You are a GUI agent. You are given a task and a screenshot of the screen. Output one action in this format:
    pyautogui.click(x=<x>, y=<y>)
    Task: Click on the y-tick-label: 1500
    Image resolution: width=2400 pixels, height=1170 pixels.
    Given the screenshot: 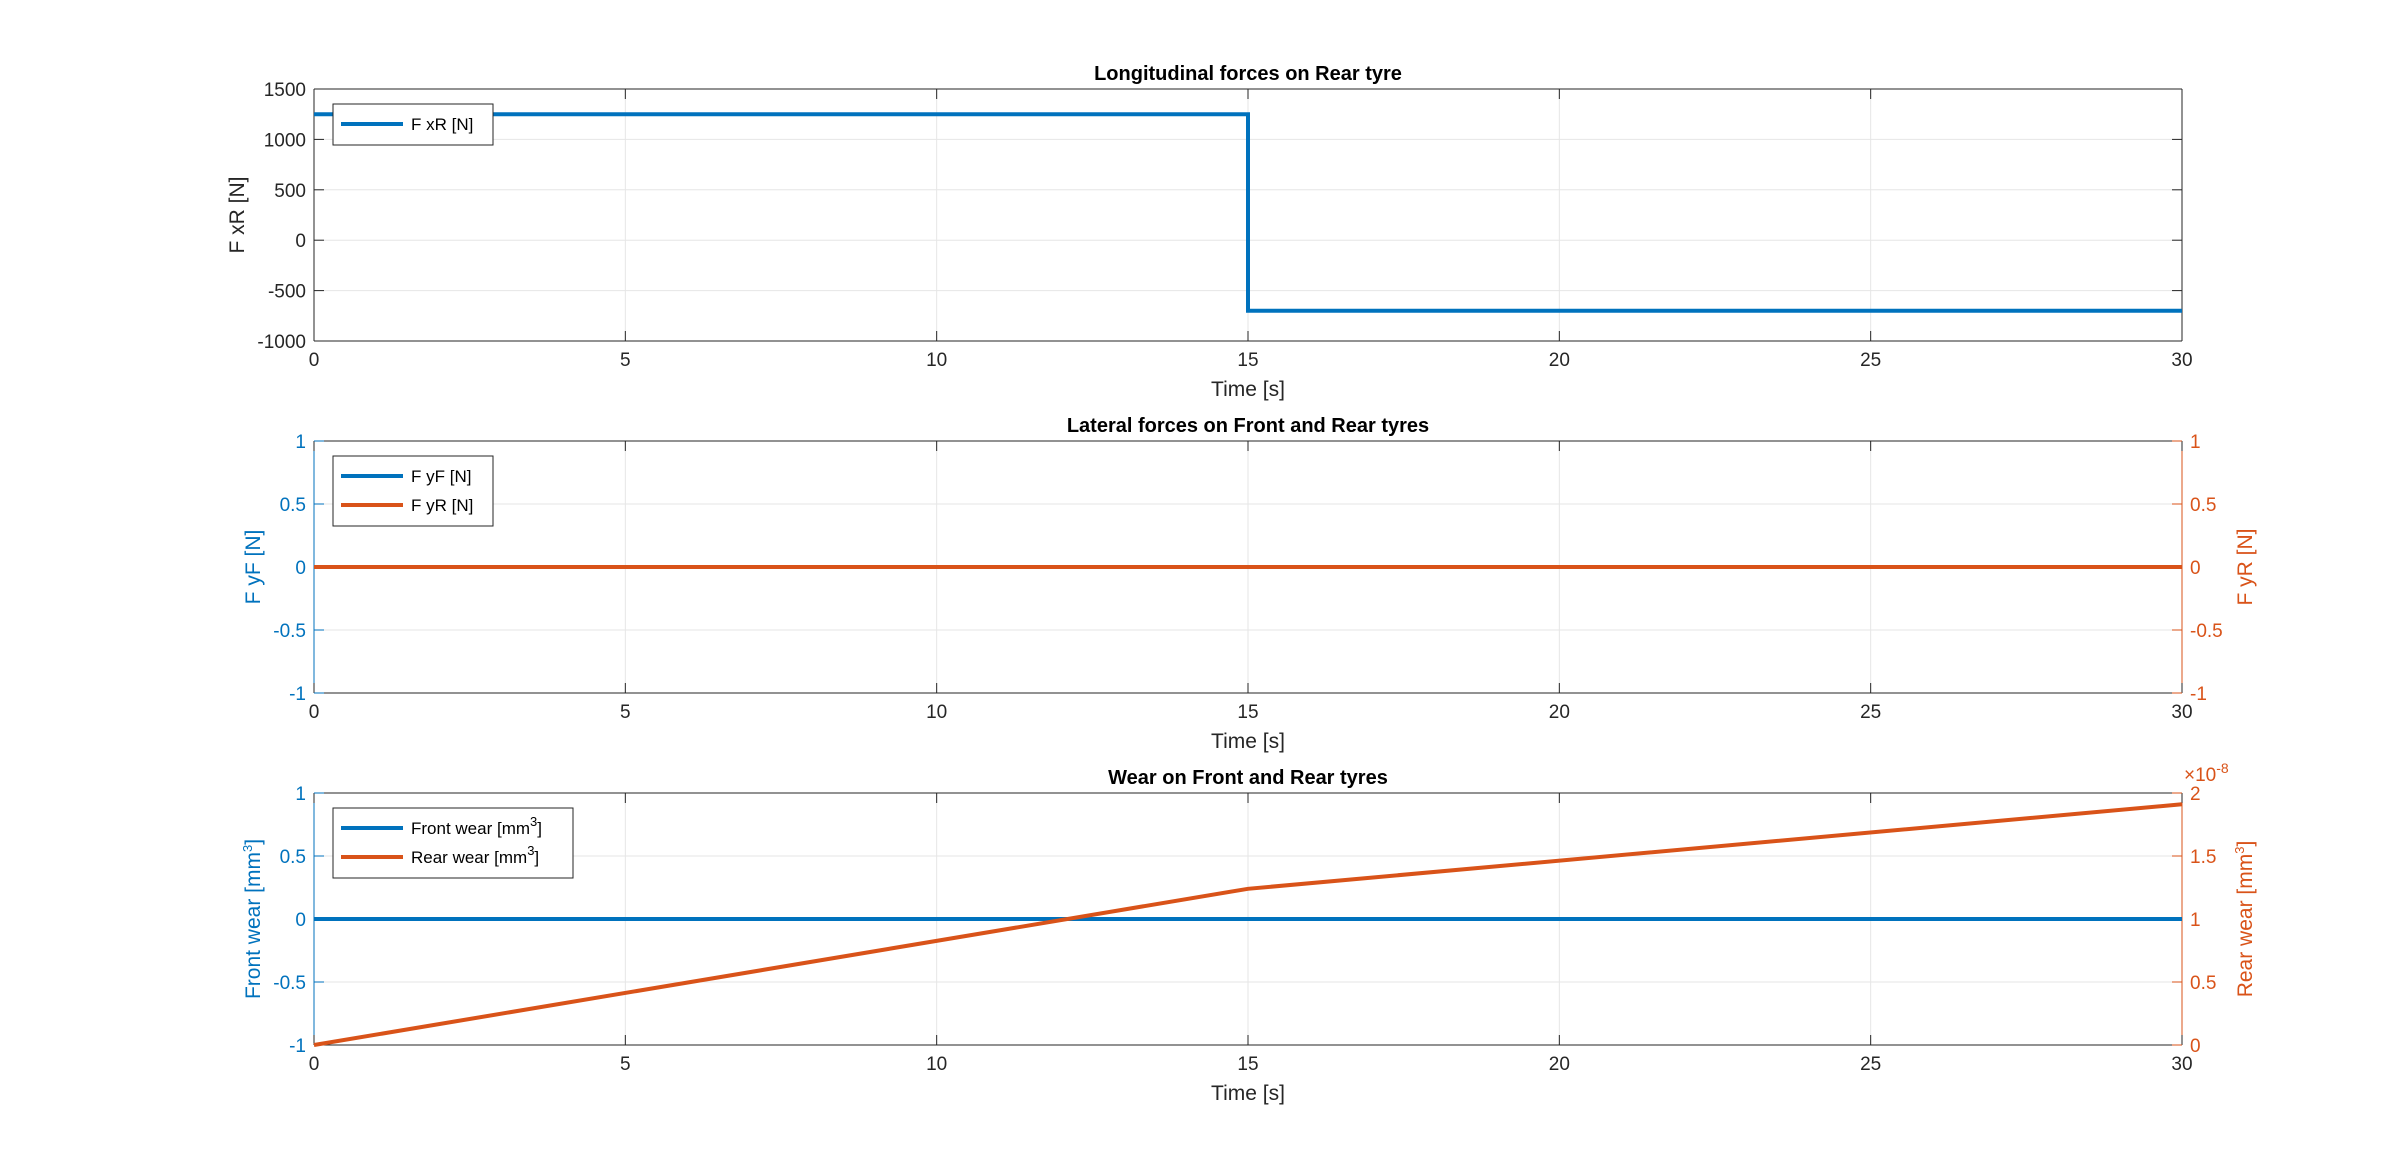 What is the action you would take?
    pyautogui.click(x=285, y=90)
    